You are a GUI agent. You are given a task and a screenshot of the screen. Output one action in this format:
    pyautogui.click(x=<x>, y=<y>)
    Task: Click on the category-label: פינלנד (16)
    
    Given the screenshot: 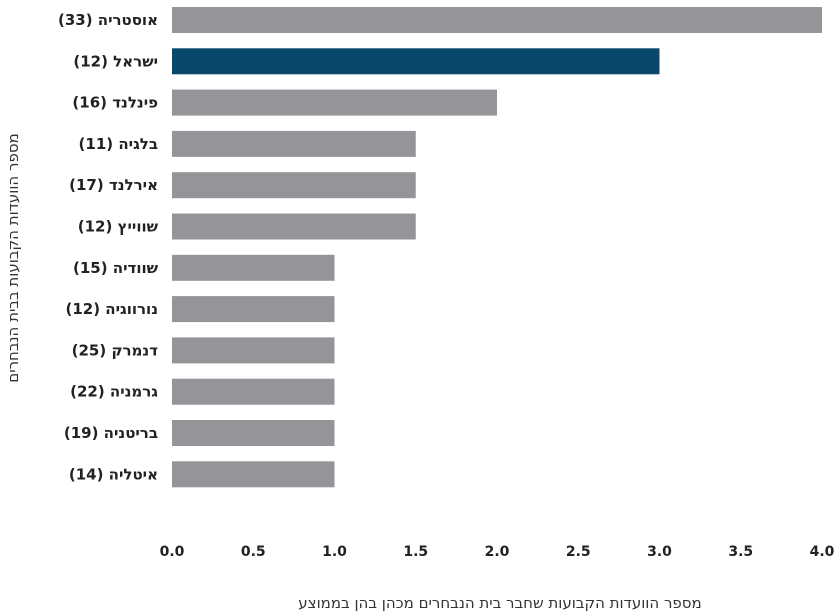 What is the action you would take?
    pyautogui.click(x=115, y=103)
    